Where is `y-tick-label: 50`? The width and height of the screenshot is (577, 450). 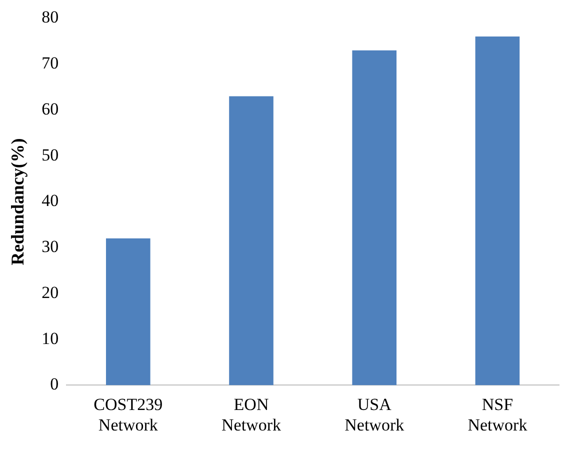
y-tick-label: 50 is located at coordinates (50, 154).